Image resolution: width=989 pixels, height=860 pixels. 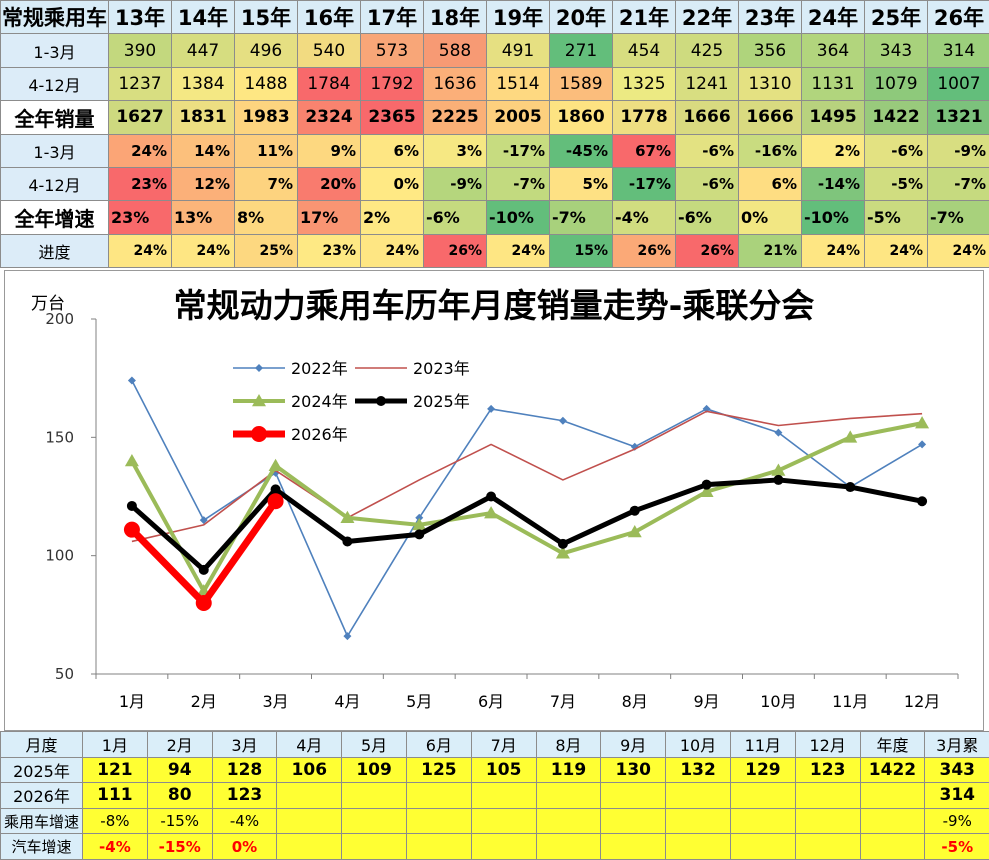 I want to click on table-cell: 1627, so click(x=140, y=117).